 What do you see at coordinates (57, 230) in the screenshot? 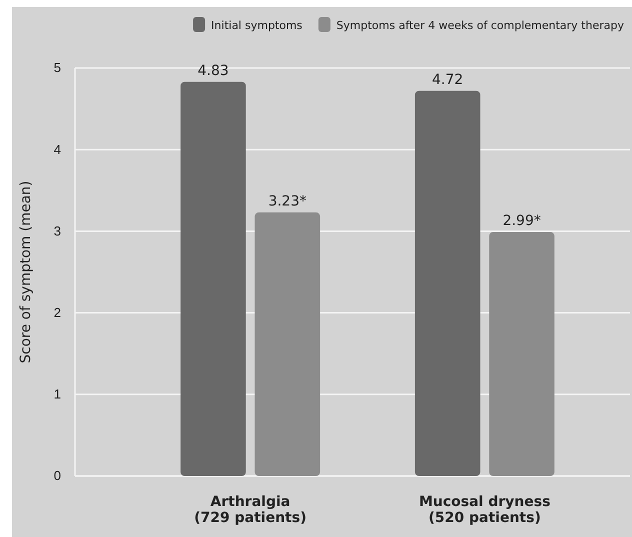
I see `y-tick-label: 3` at bounding box center [57, 230].